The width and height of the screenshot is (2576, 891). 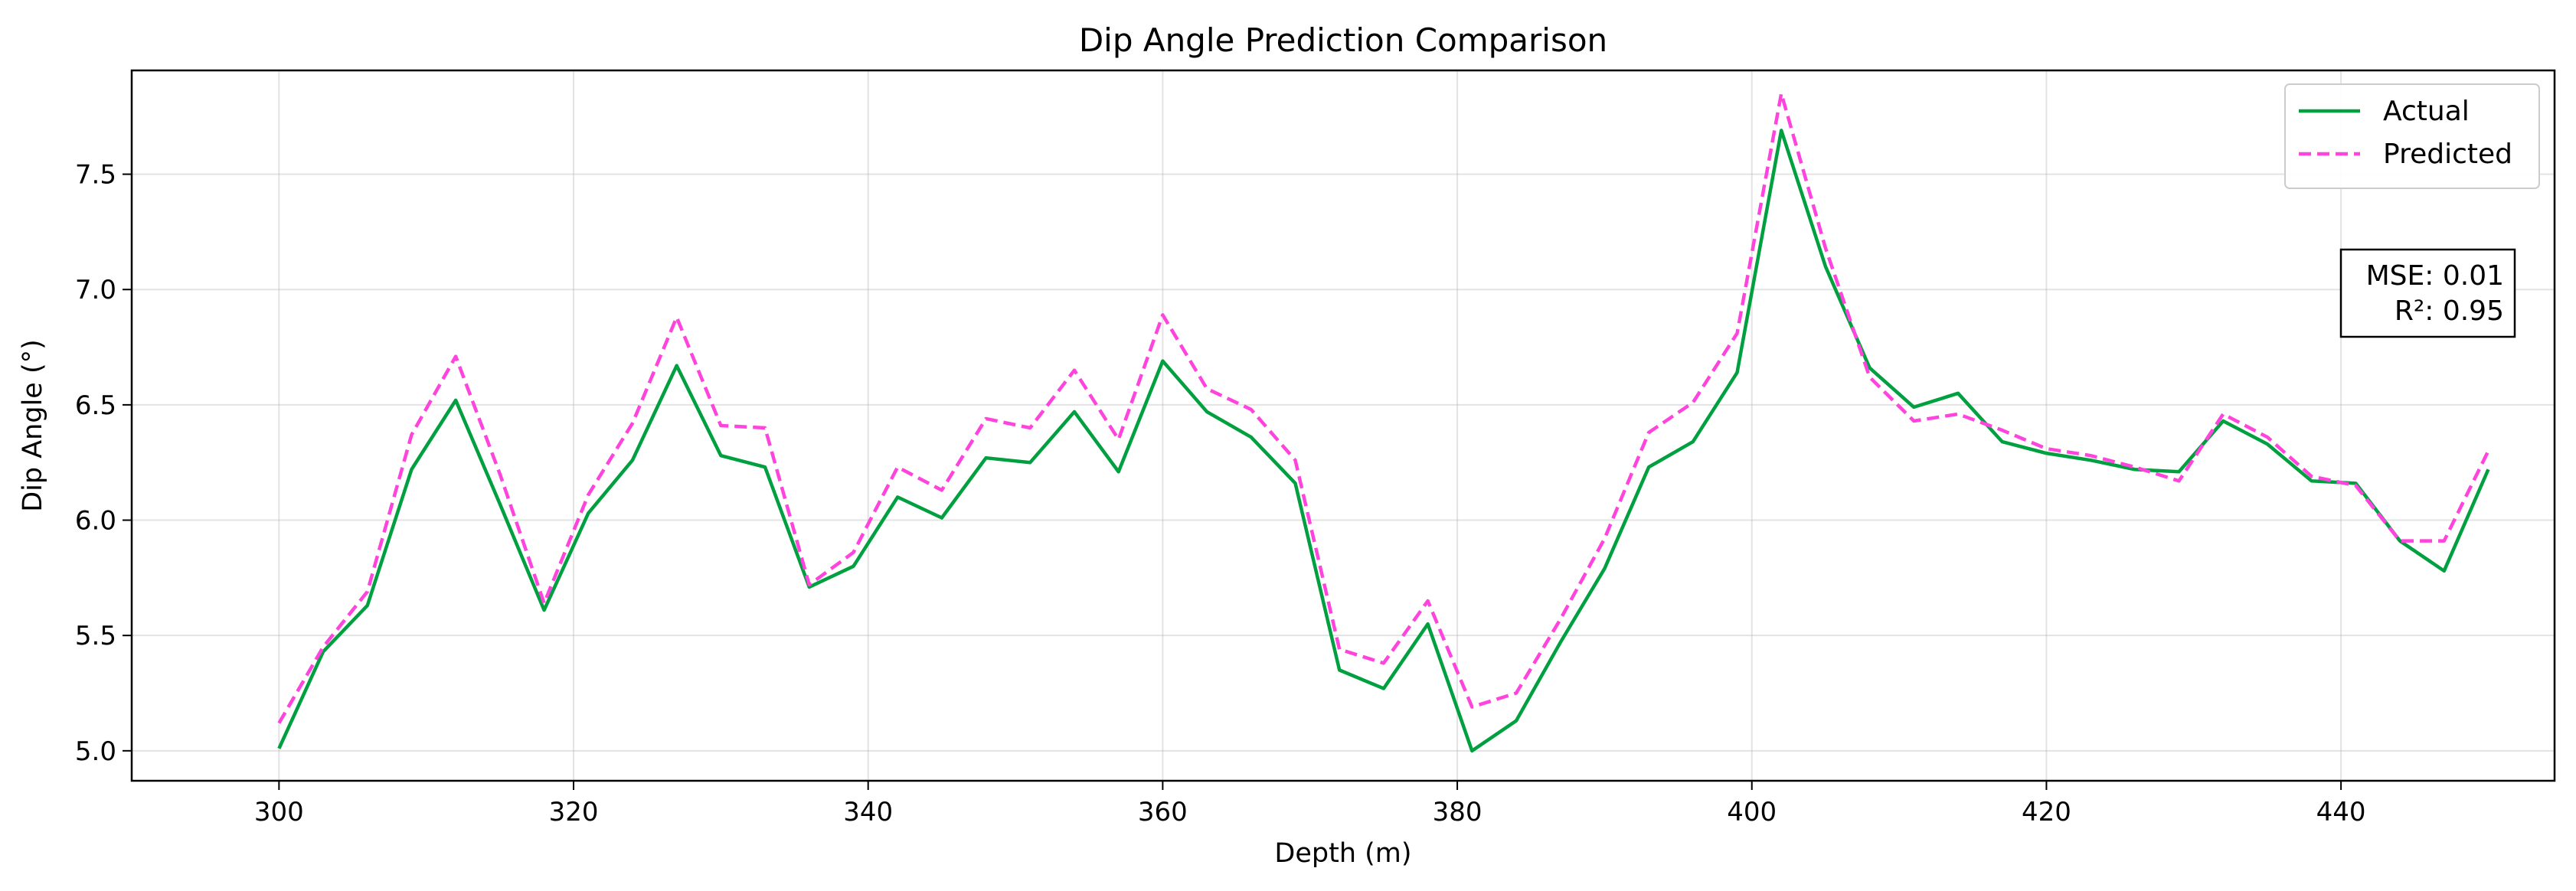 I want to click on x-tick-label: 420, so click(x=2046, y=812).